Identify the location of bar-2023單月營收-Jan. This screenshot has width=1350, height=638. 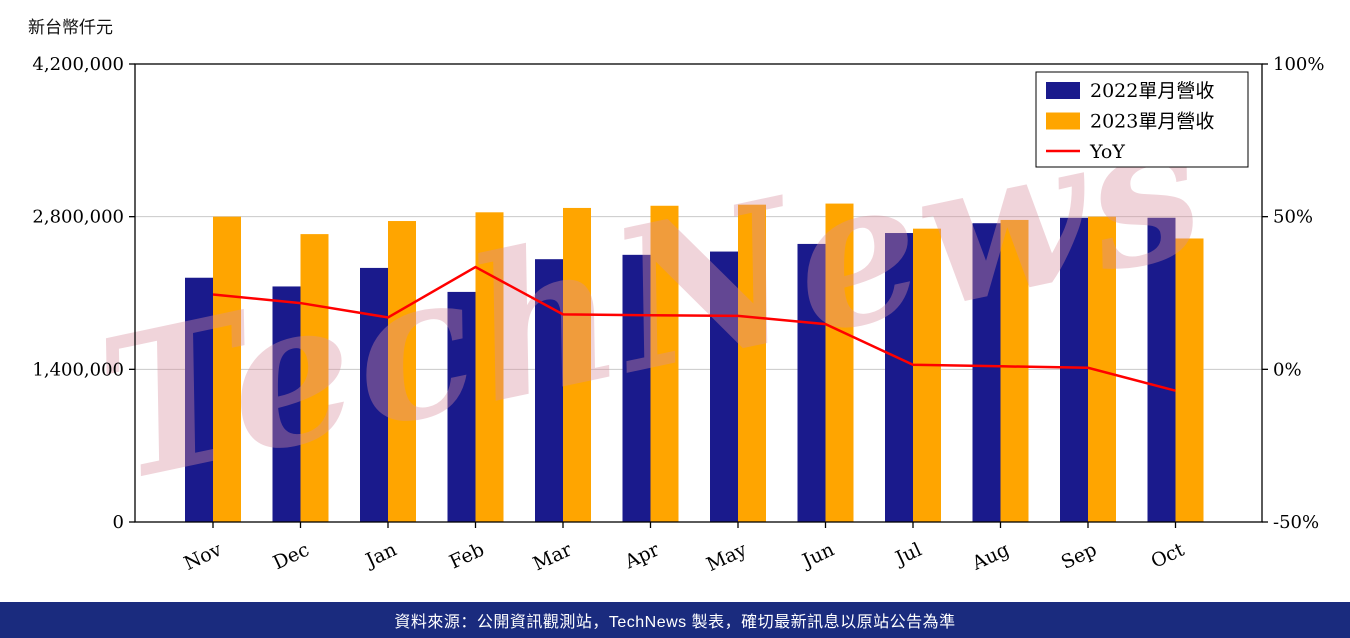
(402, 371).